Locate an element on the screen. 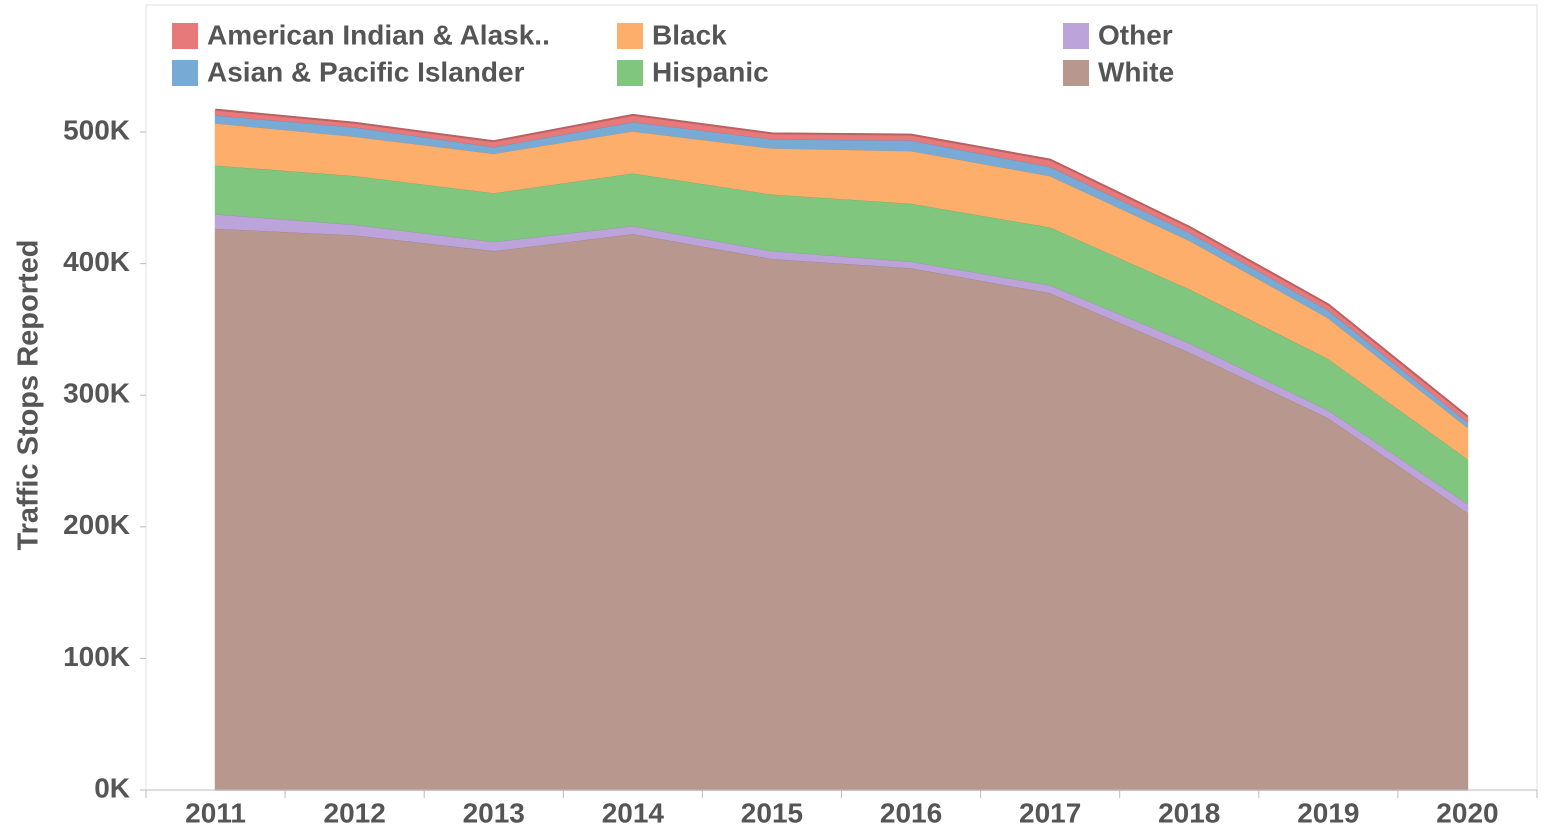 This screenshot has height=830, width=1546. legend-label: Asian & Pacific Islander is located at coordinates (366, 71).